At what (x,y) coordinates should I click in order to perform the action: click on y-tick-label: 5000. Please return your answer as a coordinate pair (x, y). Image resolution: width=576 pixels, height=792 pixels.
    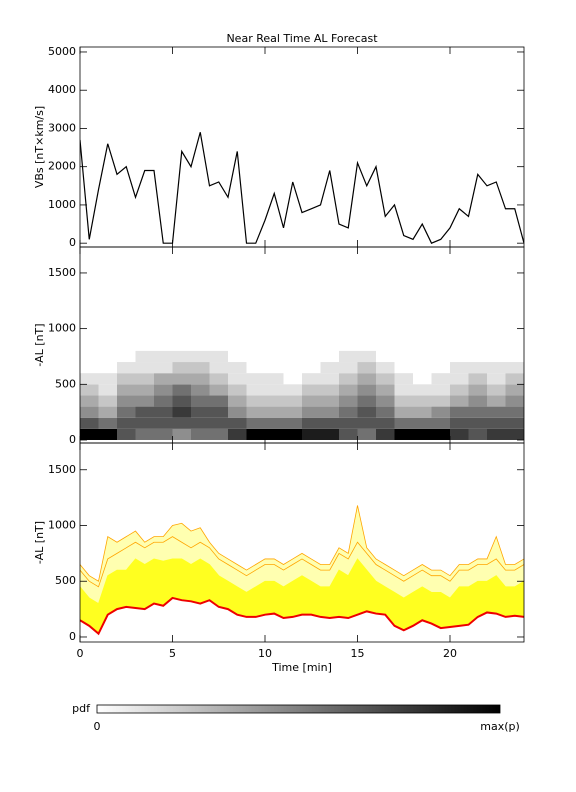
    Looking at the image, I should click on (62, 51).